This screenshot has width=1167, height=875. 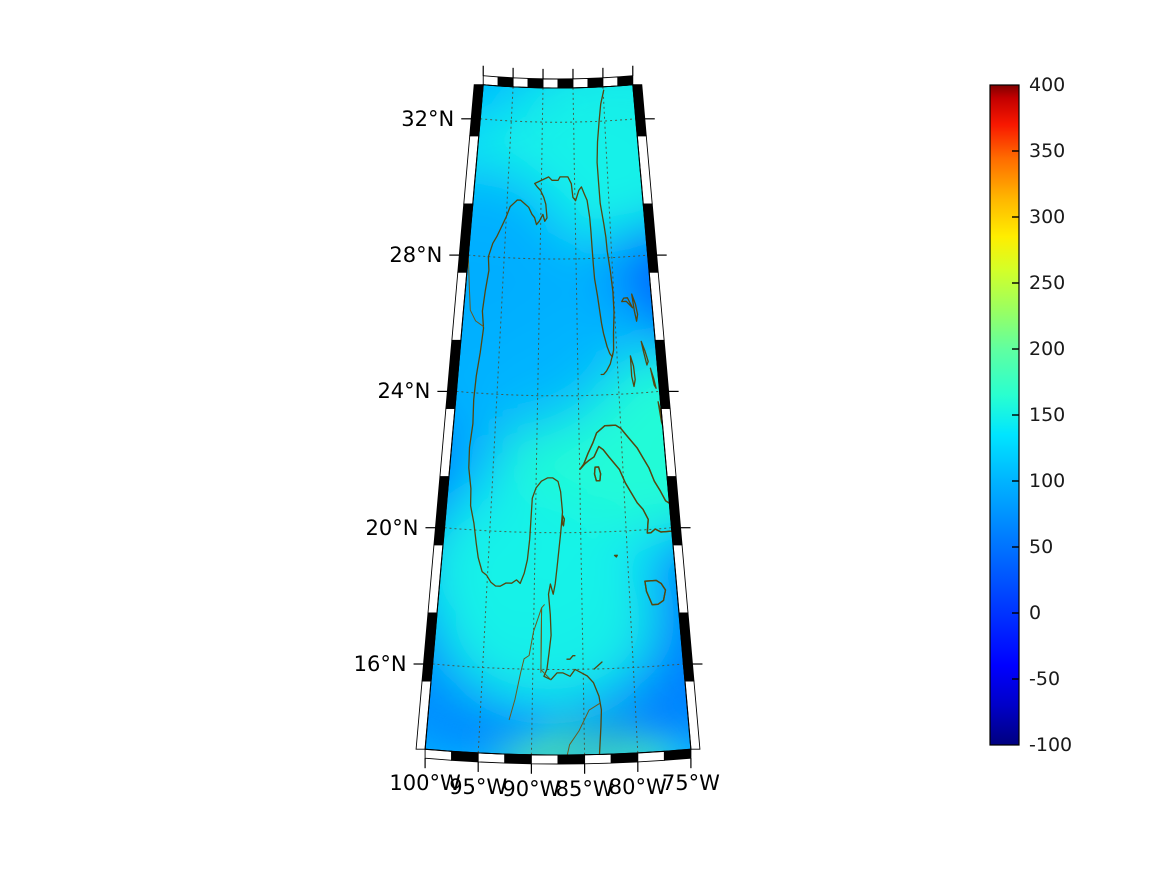 I want to click on border-belize-guatemala, so click(x=541, y=640).